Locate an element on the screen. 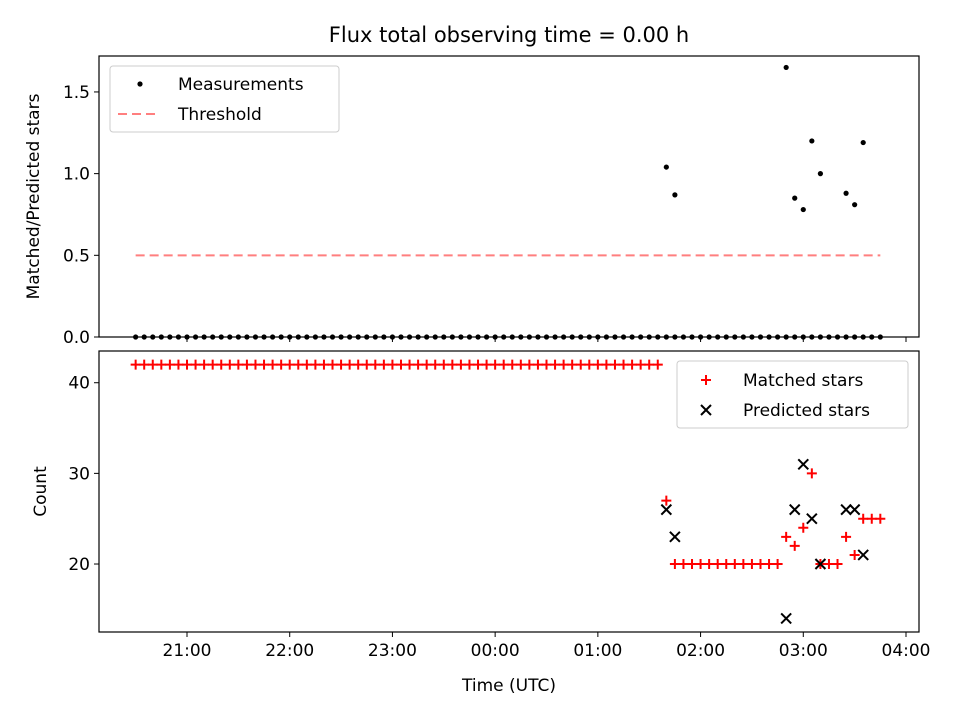 This screenshot has height=720, width=960. x-tick-label: 01:00 is located at coordinates (597, 651).